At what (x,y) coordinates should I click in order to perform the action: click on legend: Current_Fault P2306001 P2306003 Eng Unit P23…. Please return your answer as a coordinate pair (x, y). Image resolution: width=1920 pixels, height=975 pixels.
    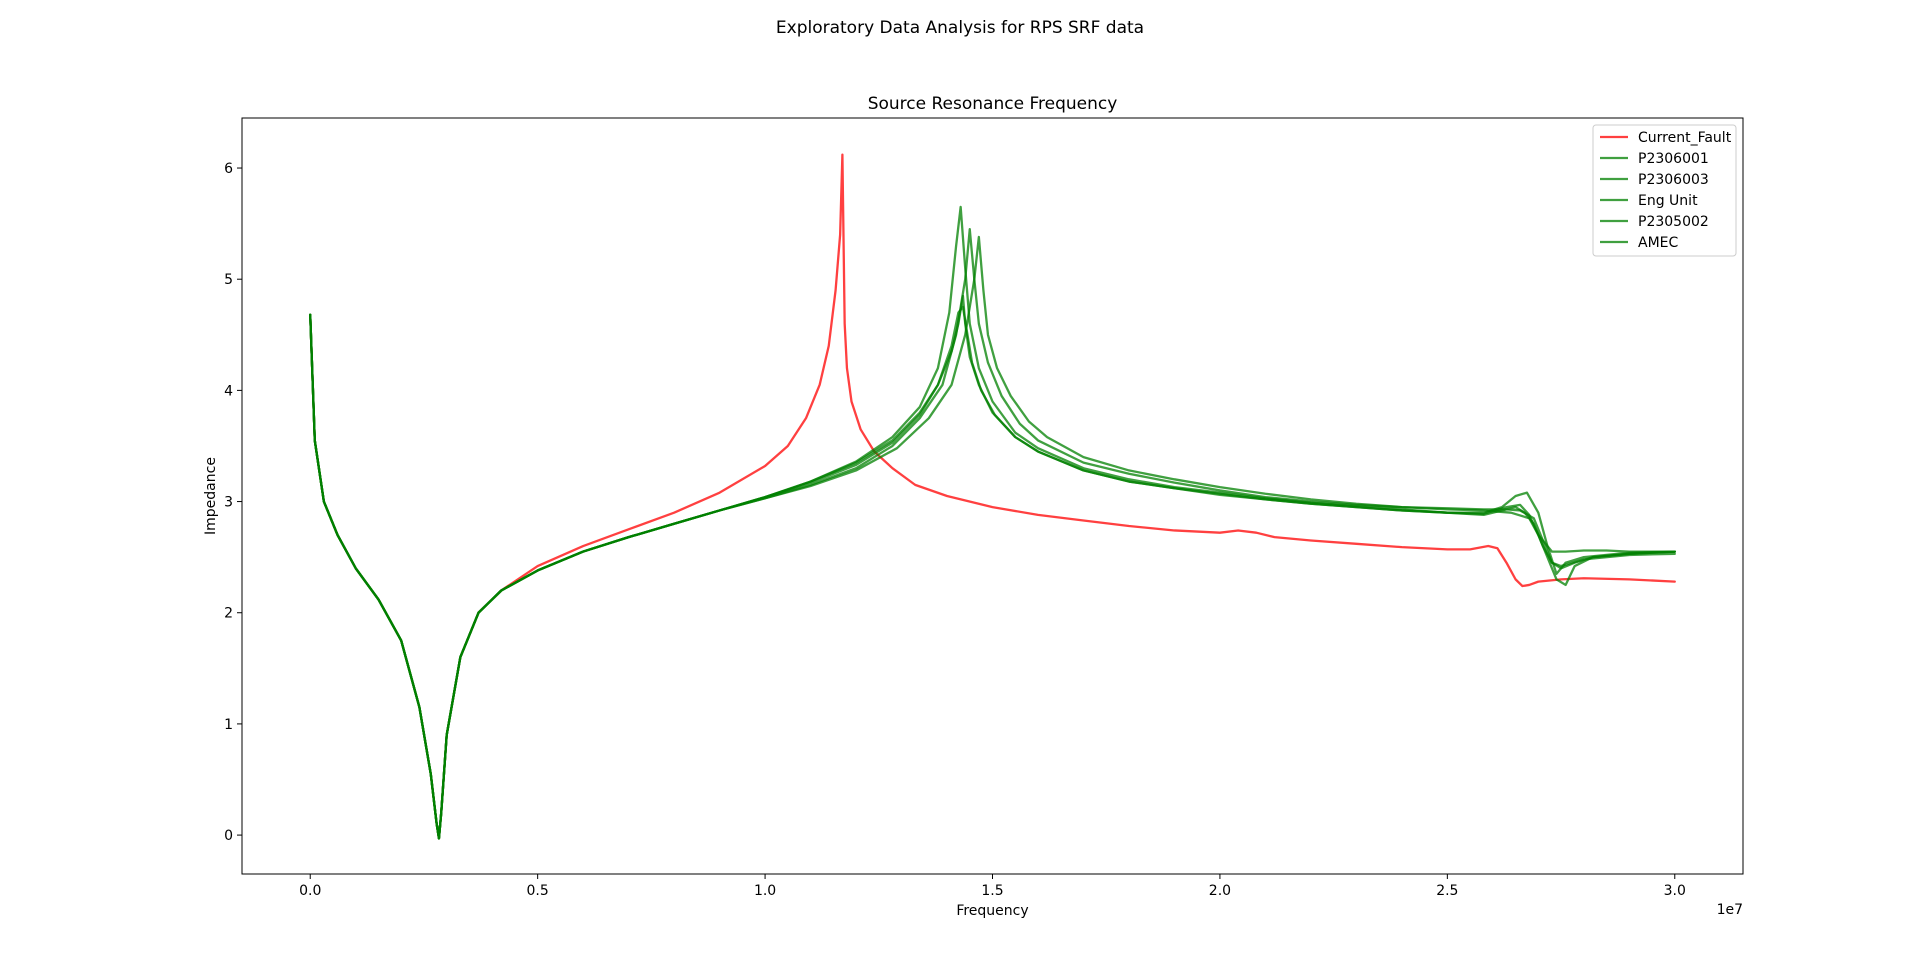
    Looking at the image, I should click on (1664, 190).